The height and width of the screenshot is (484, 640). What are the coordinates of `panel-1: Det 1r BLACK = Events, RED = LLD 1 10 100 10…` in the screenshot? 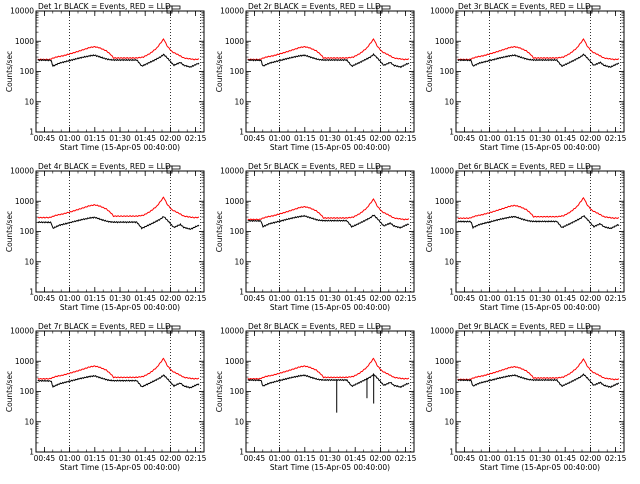 It's located at (106, 77).